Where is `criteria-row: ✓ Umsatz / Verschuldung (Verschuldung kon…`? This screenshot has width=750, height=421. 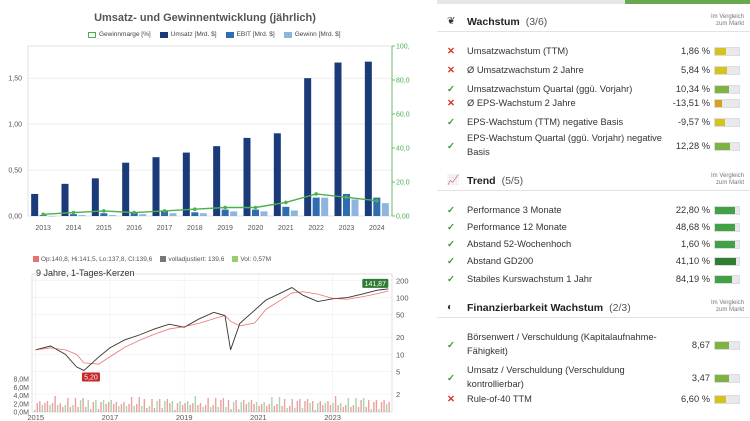 criteria-row: ✓ Umsatz / Verschuldung (Verschuldung kon… is located at coordinates (593, 378).